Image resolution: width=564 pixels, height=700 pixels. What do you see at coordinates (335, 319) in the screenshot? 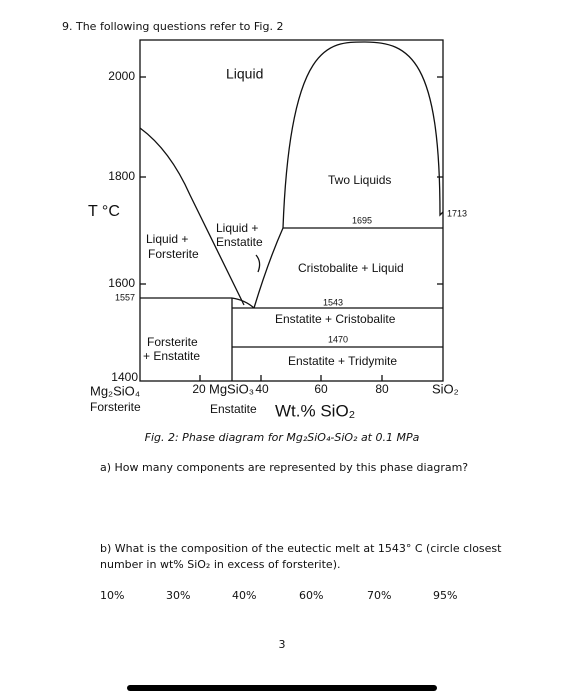
I see `region-label: Enstatite + Cristobalite` at bounding box center [335, 319].